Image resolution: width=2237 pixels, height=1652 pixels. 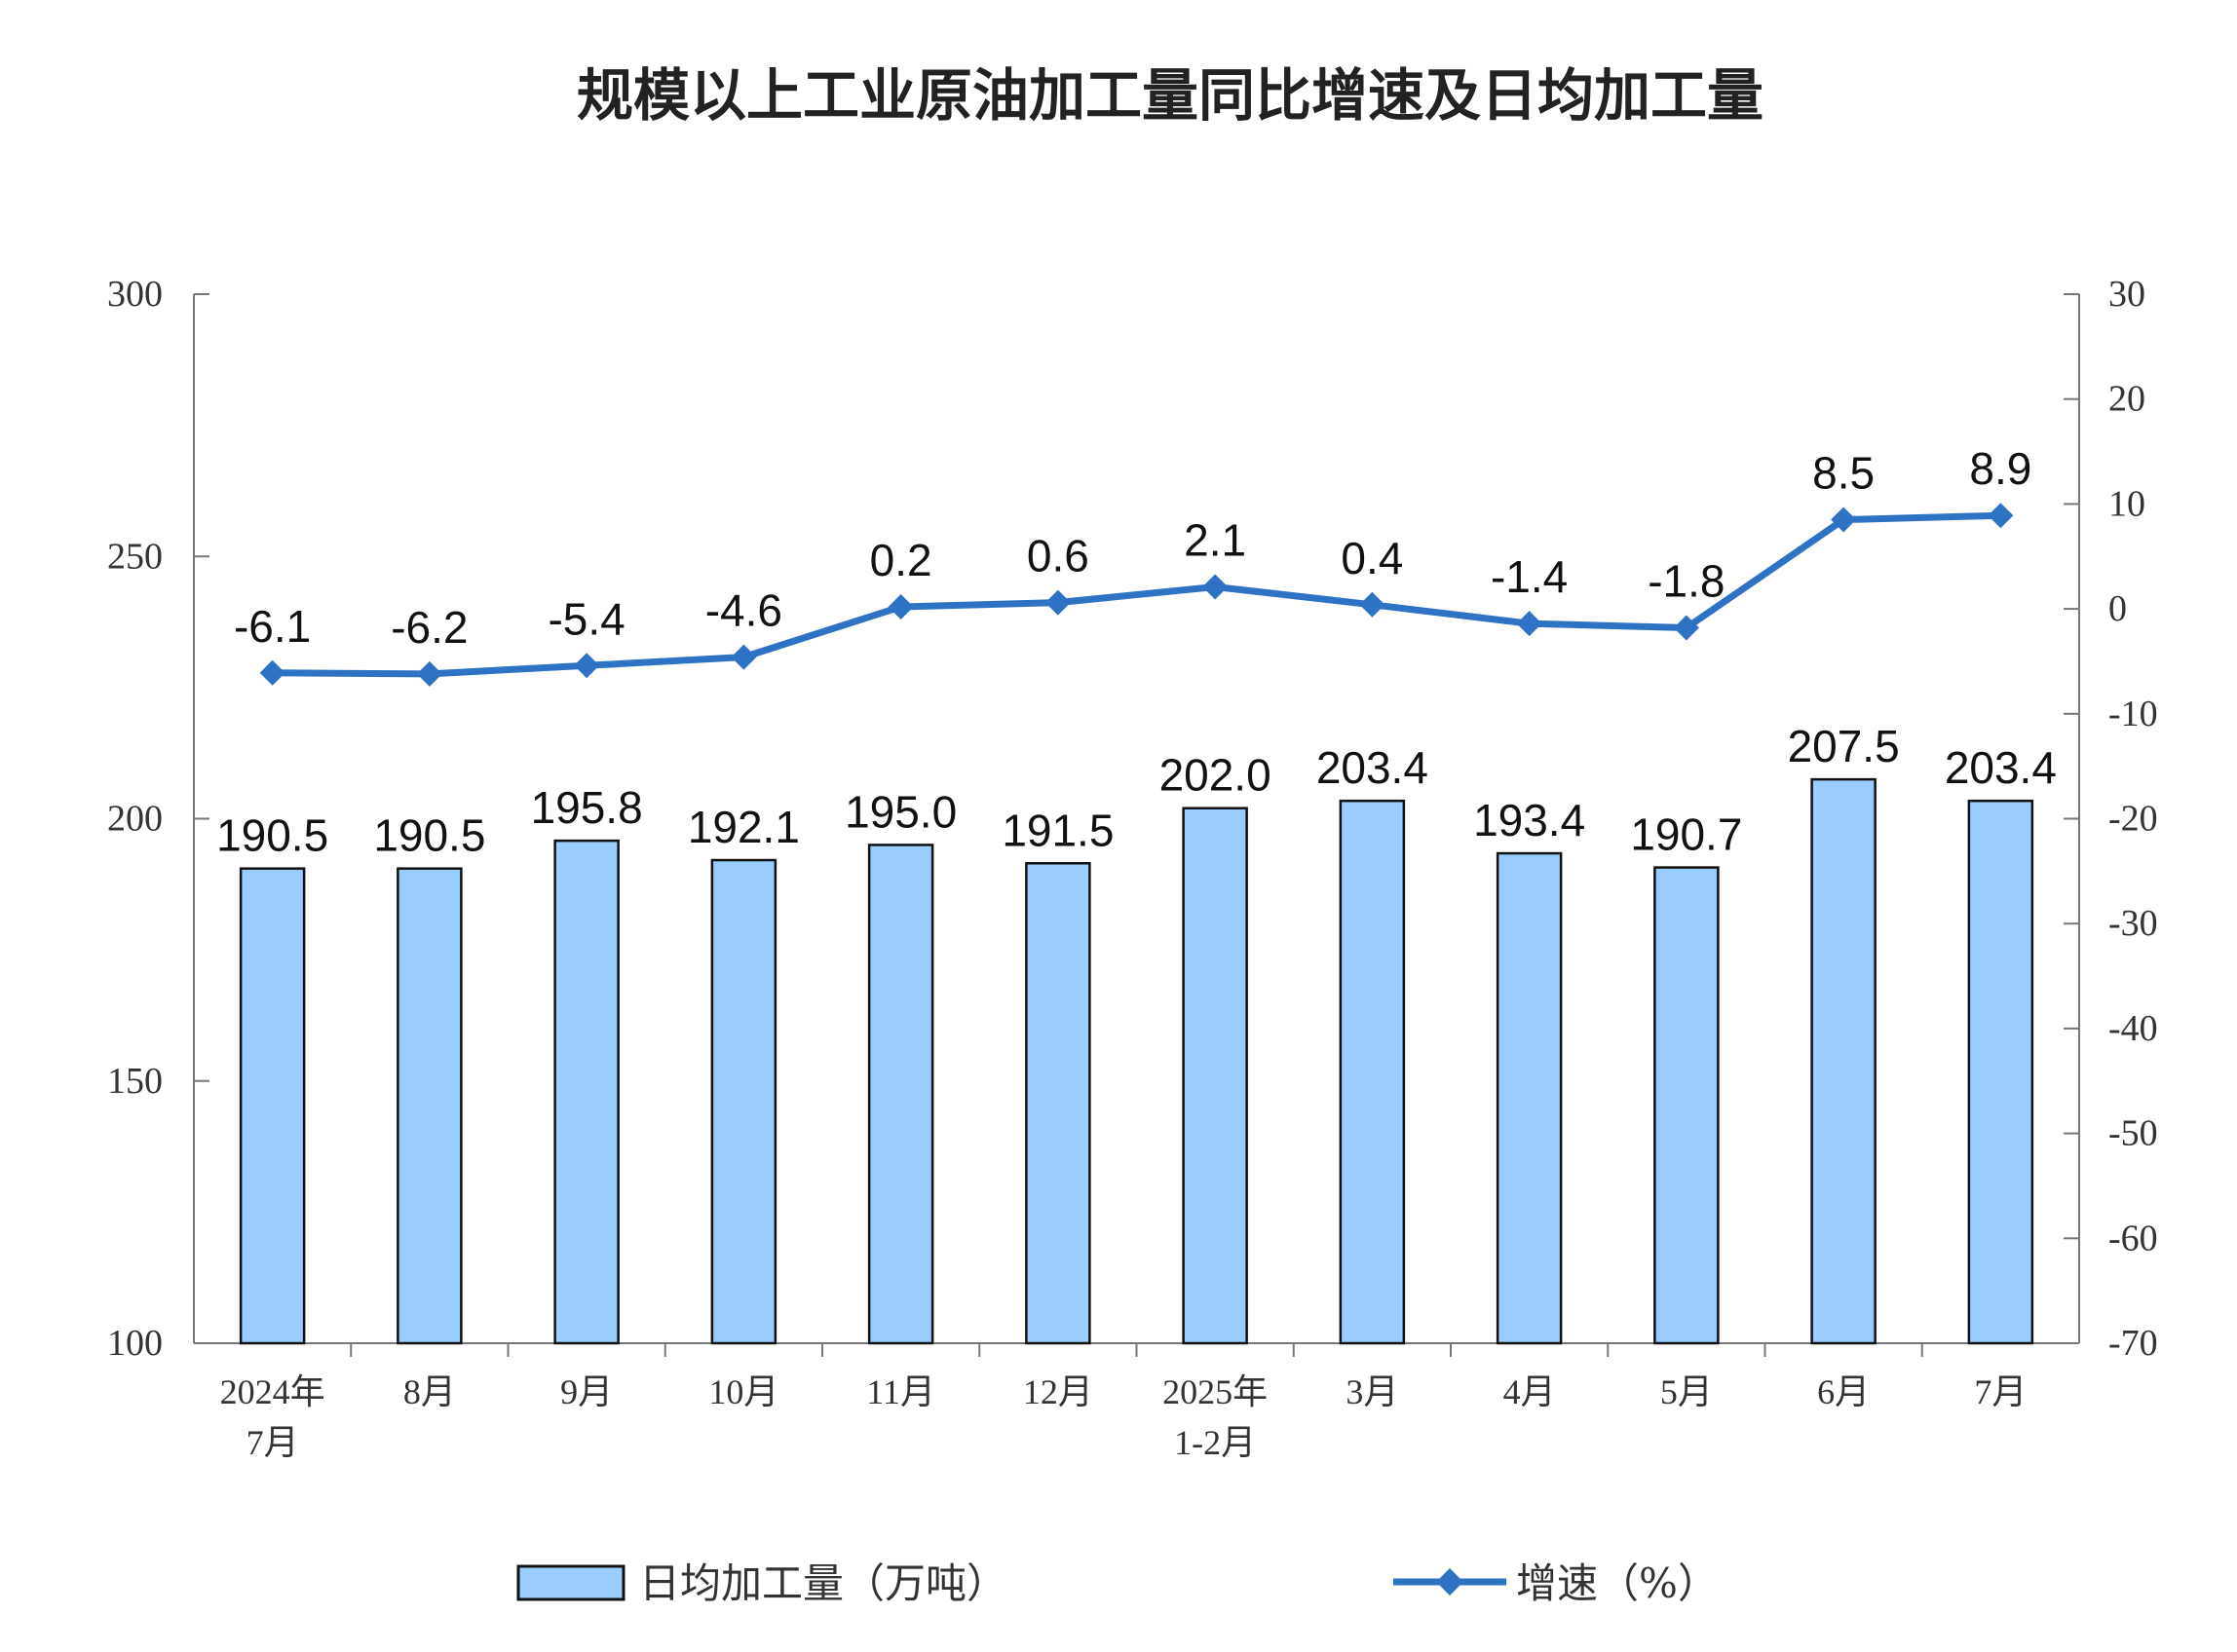 What do you see at coordinates (2000, 468) in the screenshot?
I see `line-data-label: 8.9` at bounding box center [2000, 468].